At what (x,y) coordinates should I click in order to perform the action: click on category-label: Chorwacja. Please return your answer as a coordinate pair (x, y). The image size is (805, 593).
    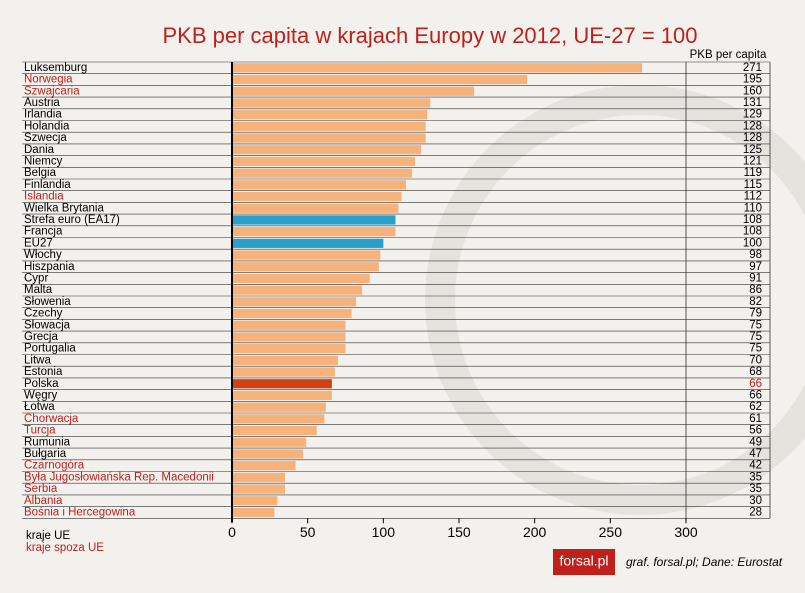
    Looking at the image, I should click on (51, 419).